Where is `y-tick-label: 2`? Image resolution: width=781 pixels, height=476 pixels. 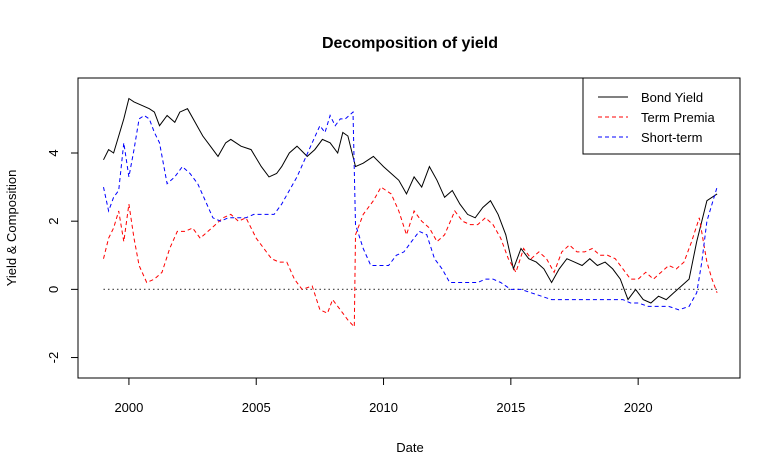
y-tick-label: 2 is located at coordinates (53, 221).